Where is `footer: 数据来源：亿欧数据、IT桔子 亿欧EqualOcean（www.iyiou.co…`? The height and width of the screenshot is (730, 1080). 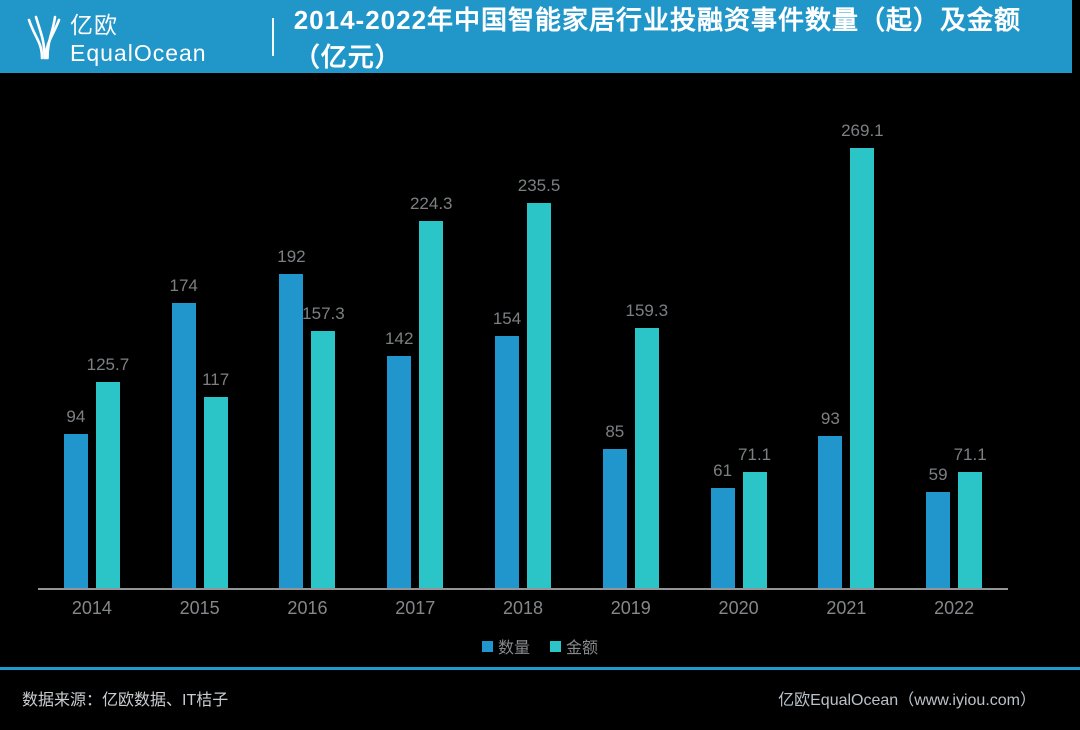
footer: 数据来源：亿欧数据、IT桔子 亿欧EqualOcean（www.iyiou.co… is located at coordinates (540, 690).